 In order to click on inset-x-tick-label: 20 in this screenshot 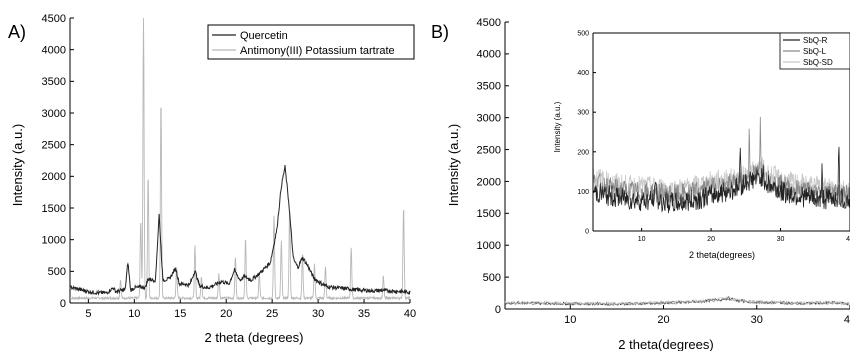, I will do `click(711, 239)`.